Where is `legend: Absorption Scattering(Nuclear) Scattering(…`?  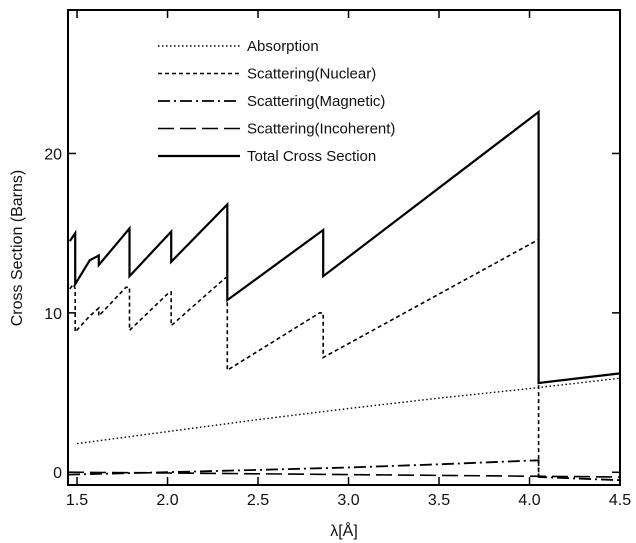
legend: Absorption Scattering(Nuclear) Scattering(… is located at coordinates (276, 101).